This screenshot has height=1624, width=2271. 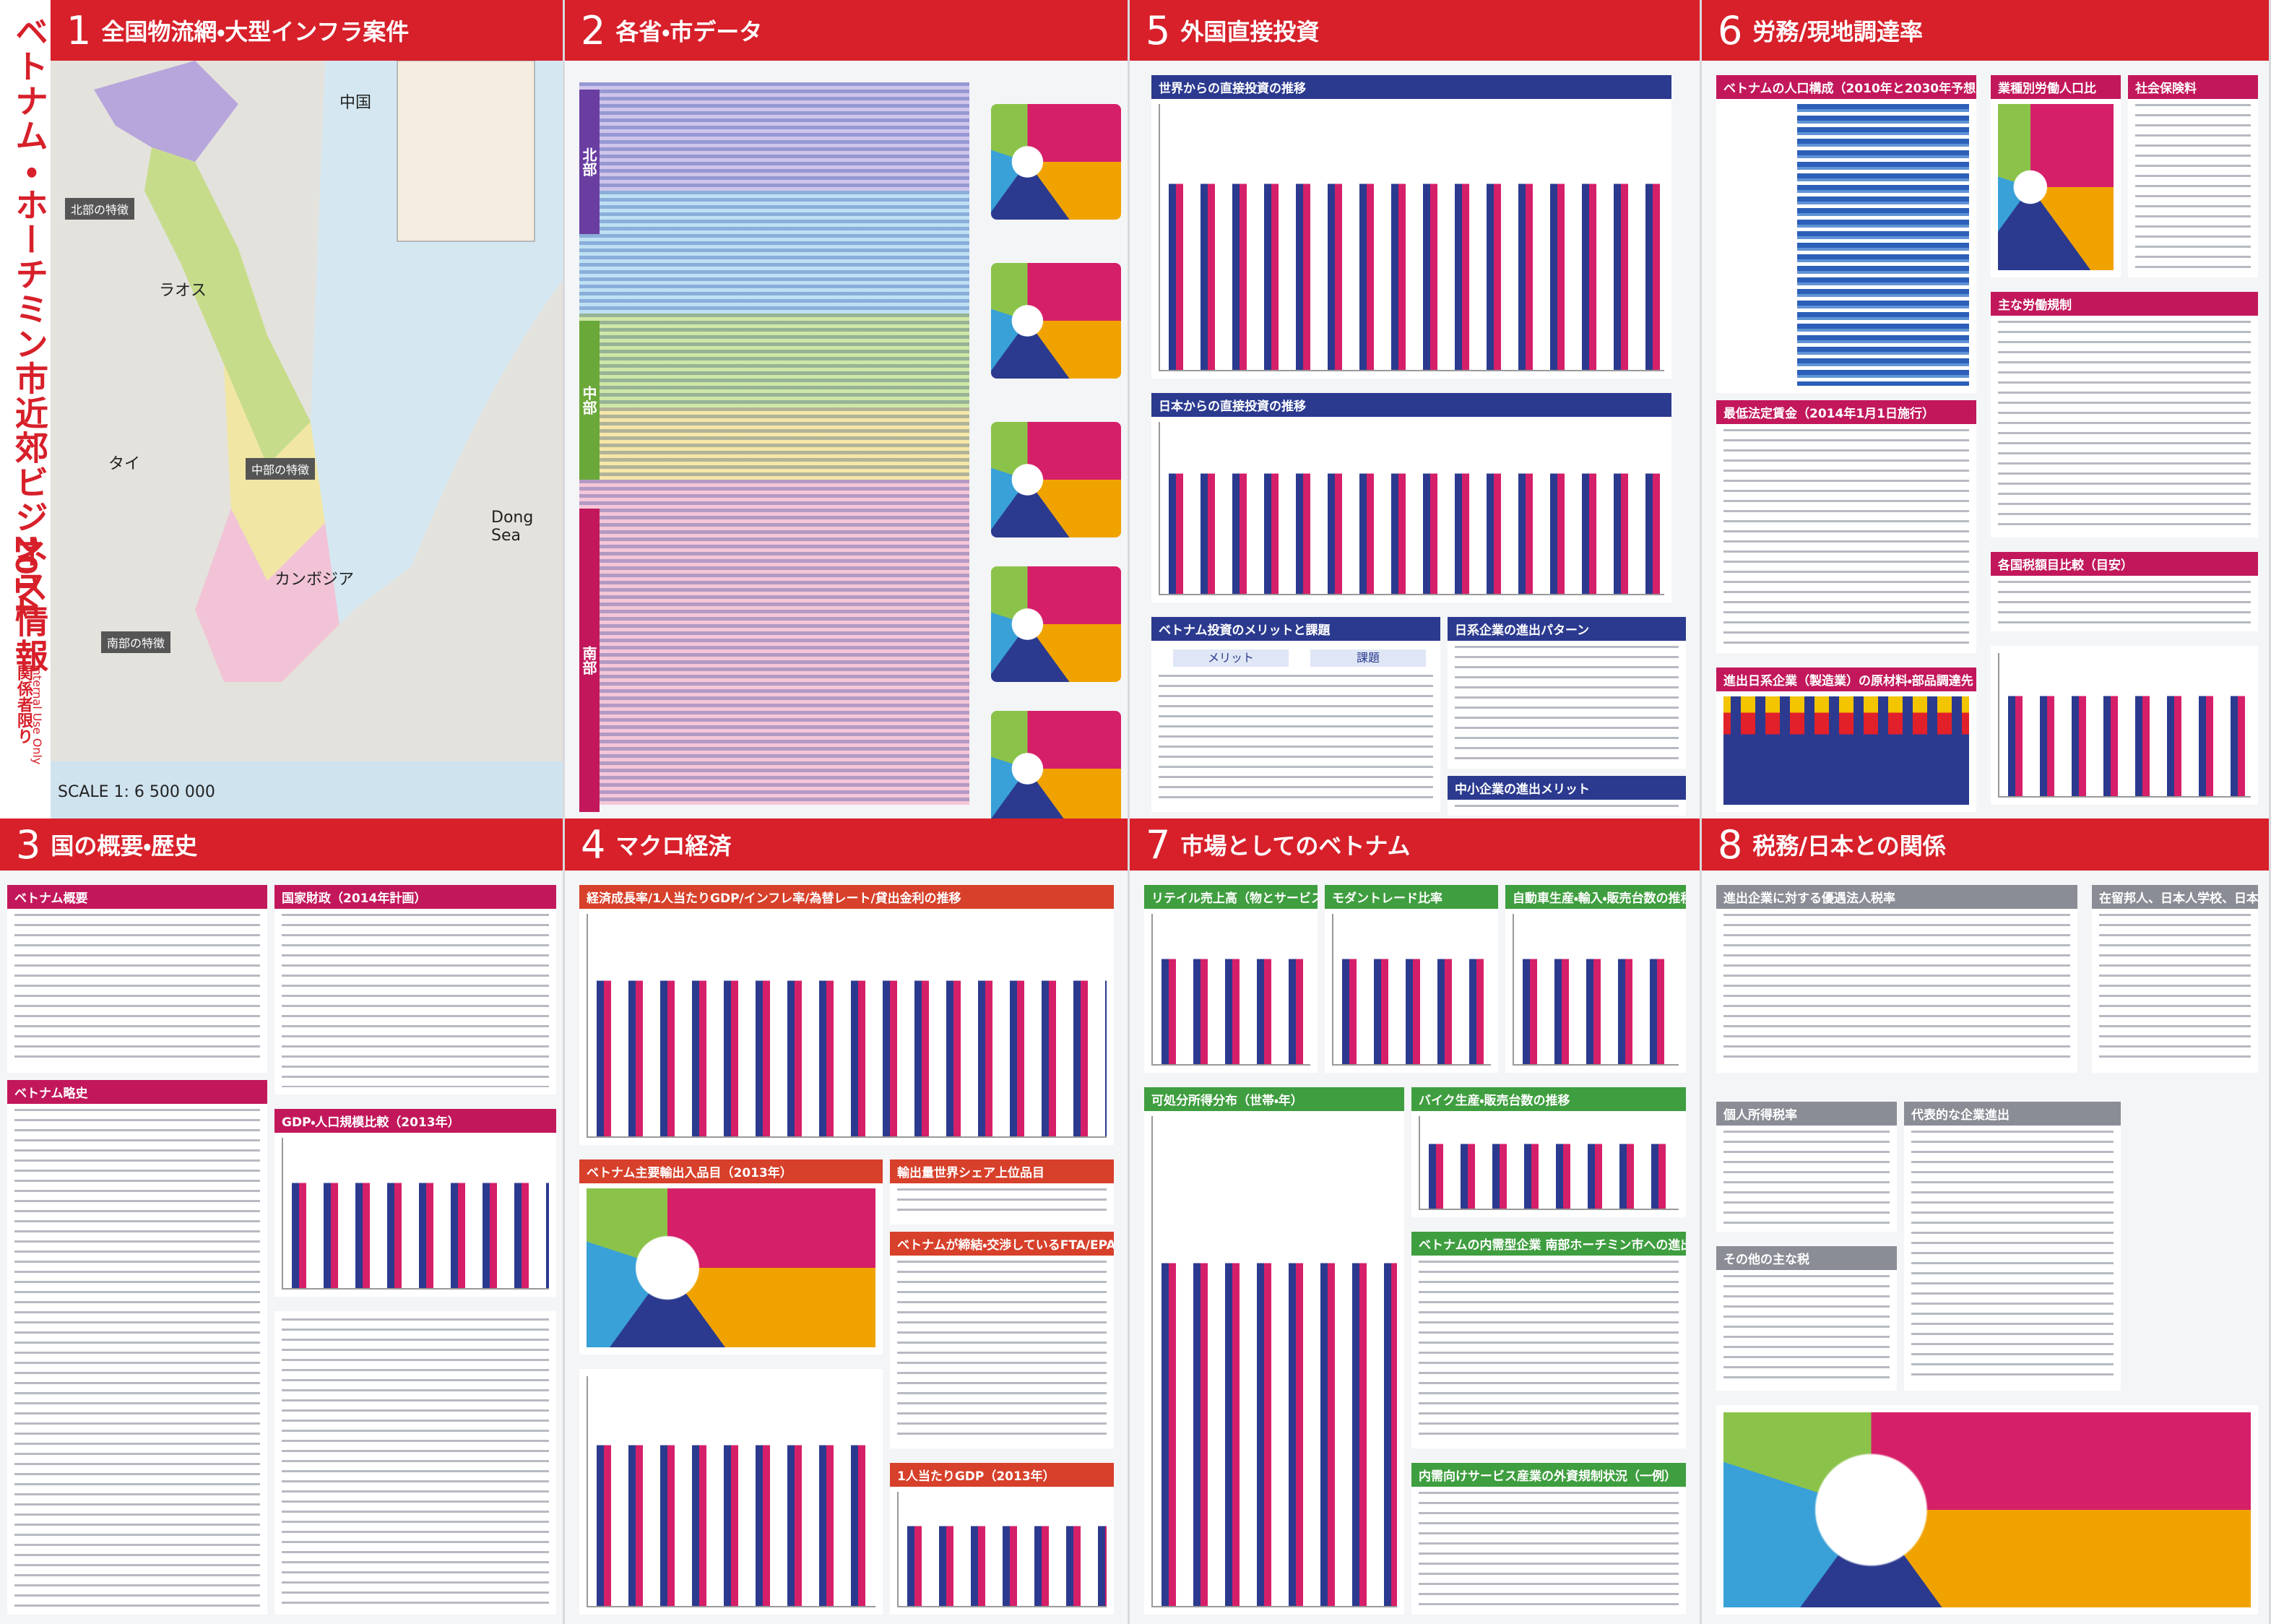 I want to click on block-heading: GDP・人口規模比較（2013年）, so click(x=415, y=1121).